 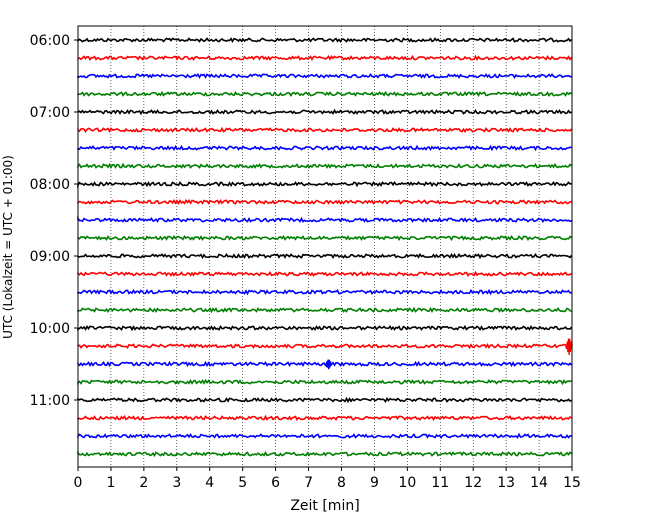 I want to click on x-axis-ticks: 0 1 2 3 4 5 6 7 8 9 10 11 12 13 14 15, so click(x=327, y=479).